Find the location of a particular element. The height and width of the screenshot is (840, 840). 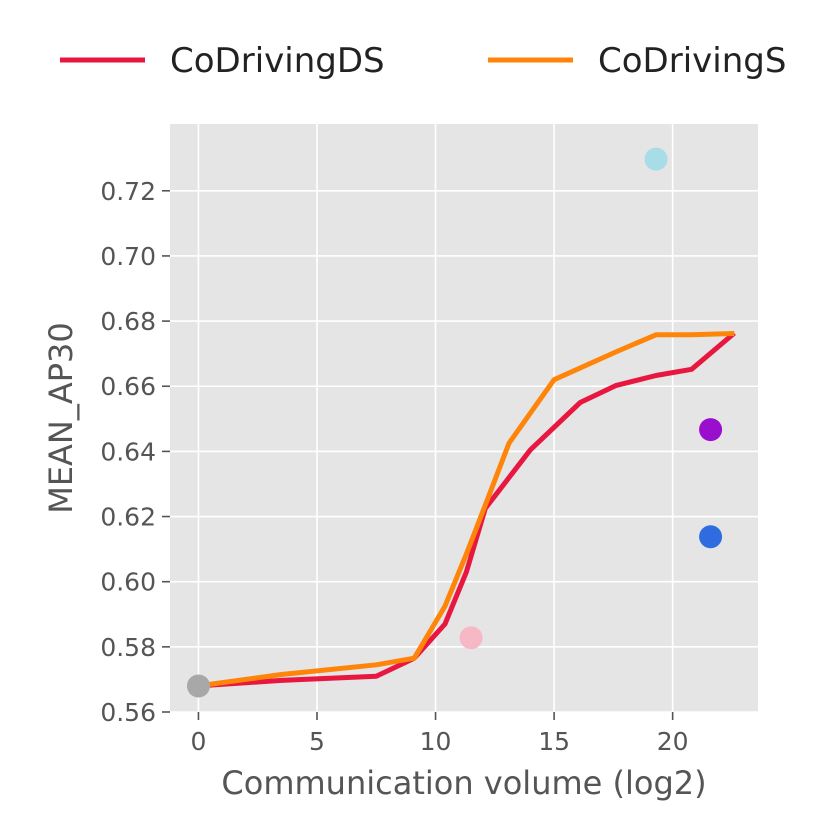

y-tick-label: 0.66 is located at coordinates (128, 386).